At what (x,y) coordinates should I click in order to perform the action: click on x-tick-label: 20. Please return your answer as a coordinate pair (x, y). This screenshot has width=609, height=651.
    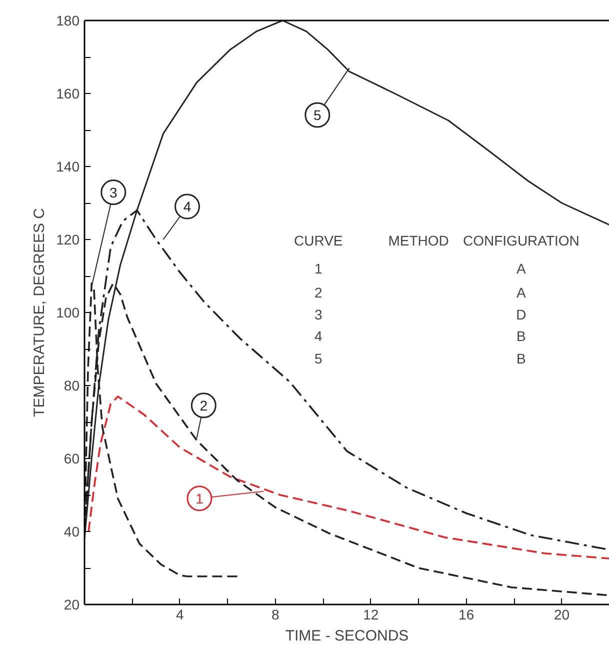
    Looking at the image, I should click on (562, 614).